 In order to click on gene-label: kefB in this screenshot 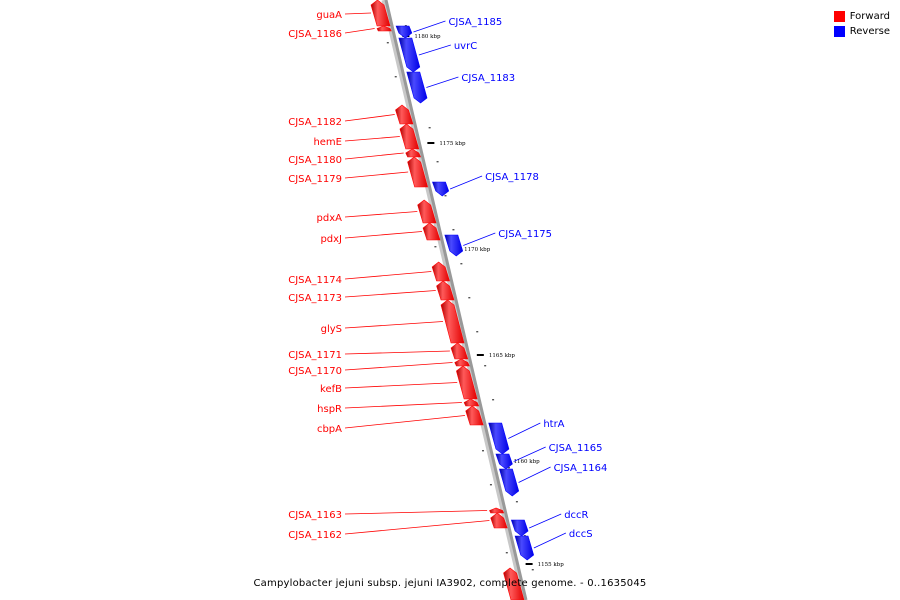, I will do `click(331, 389)`.